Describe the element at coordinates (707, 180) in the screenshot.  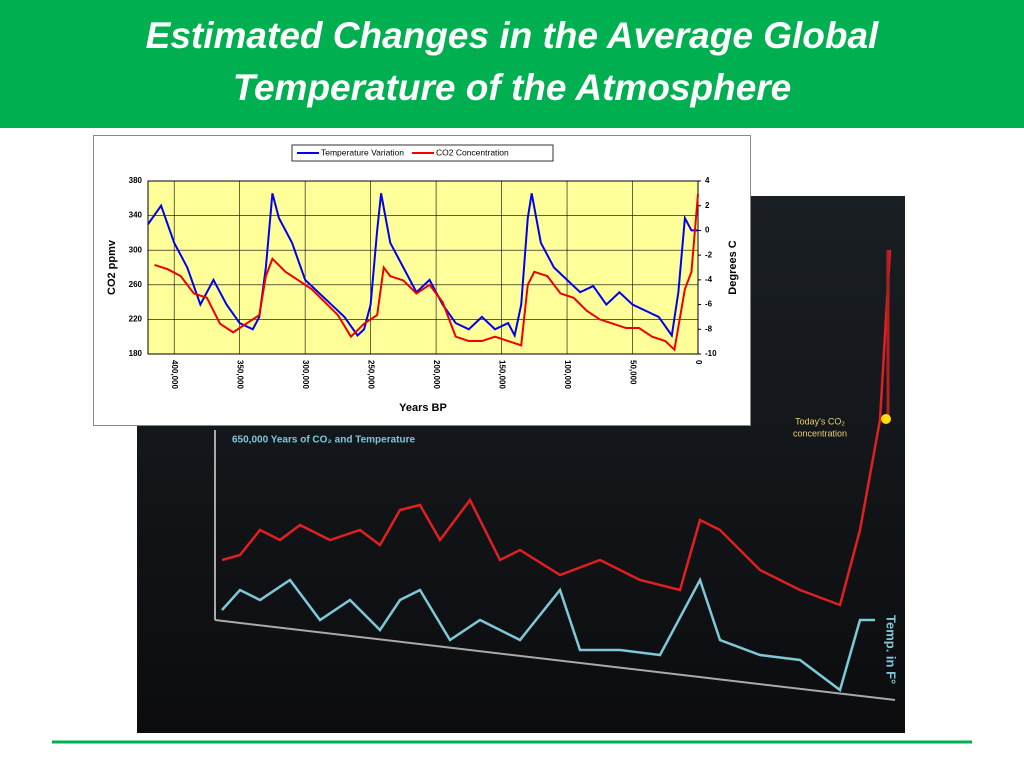
I see `y2-tick-label: 4` at that location.